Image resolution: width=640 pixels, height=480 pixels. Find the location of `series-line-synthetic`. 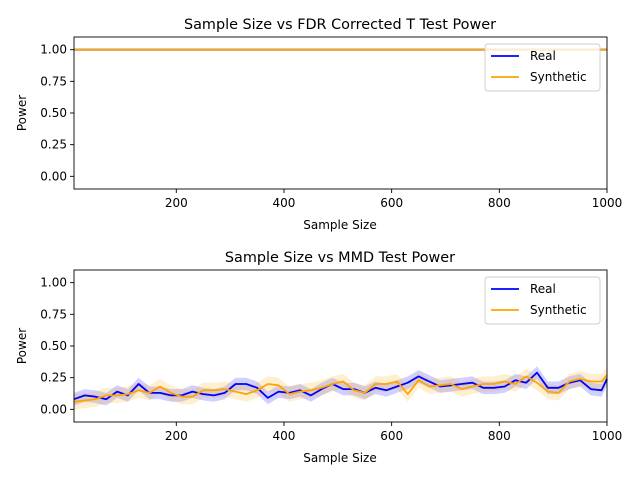

series-line-synthetic is located at coordinates (340, 388).